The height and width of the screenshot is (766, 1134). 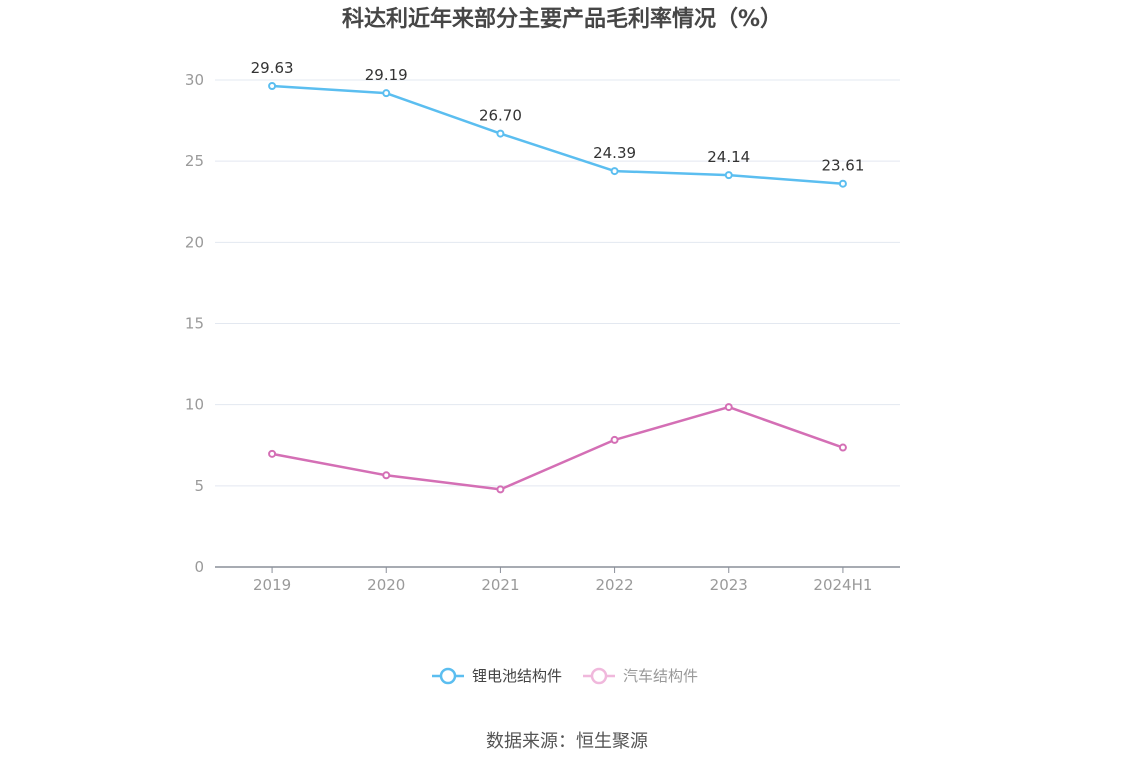 What do you see at coordinates (194, 80) in the screenshot?
I see `y-tick-label: 30` at bounding box center [194, 80].